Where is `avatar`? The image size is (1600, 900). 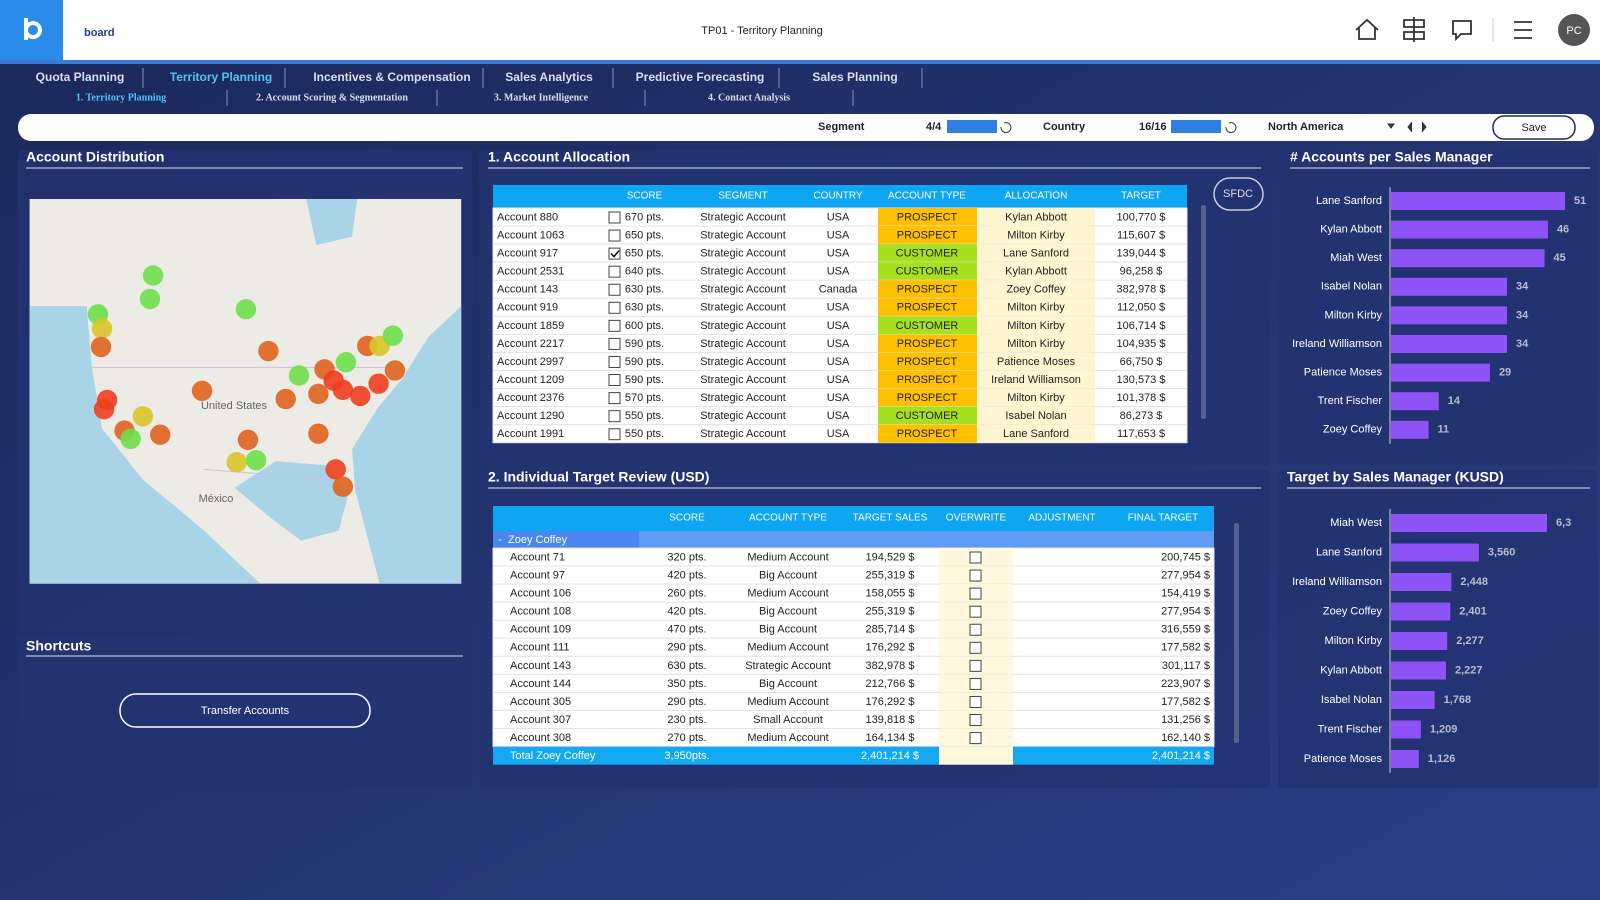 avatar is located at coordinates (1574, 30).